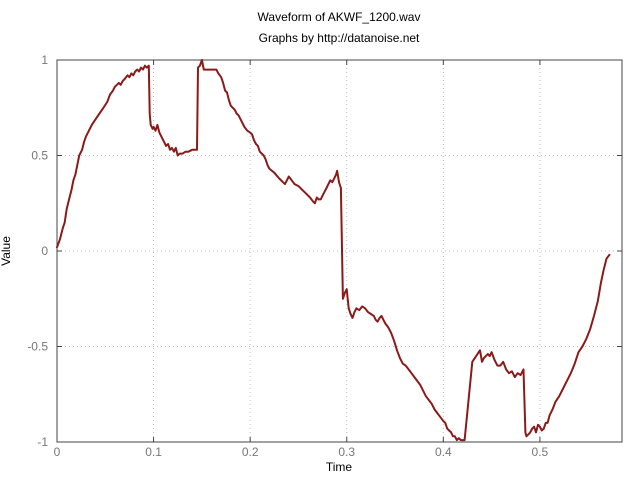 This screenshot has height=480, width=640. Describe the element at coordinates (37, 347) in the screenshot. I see `y-tick-label: -0.5` at that location.